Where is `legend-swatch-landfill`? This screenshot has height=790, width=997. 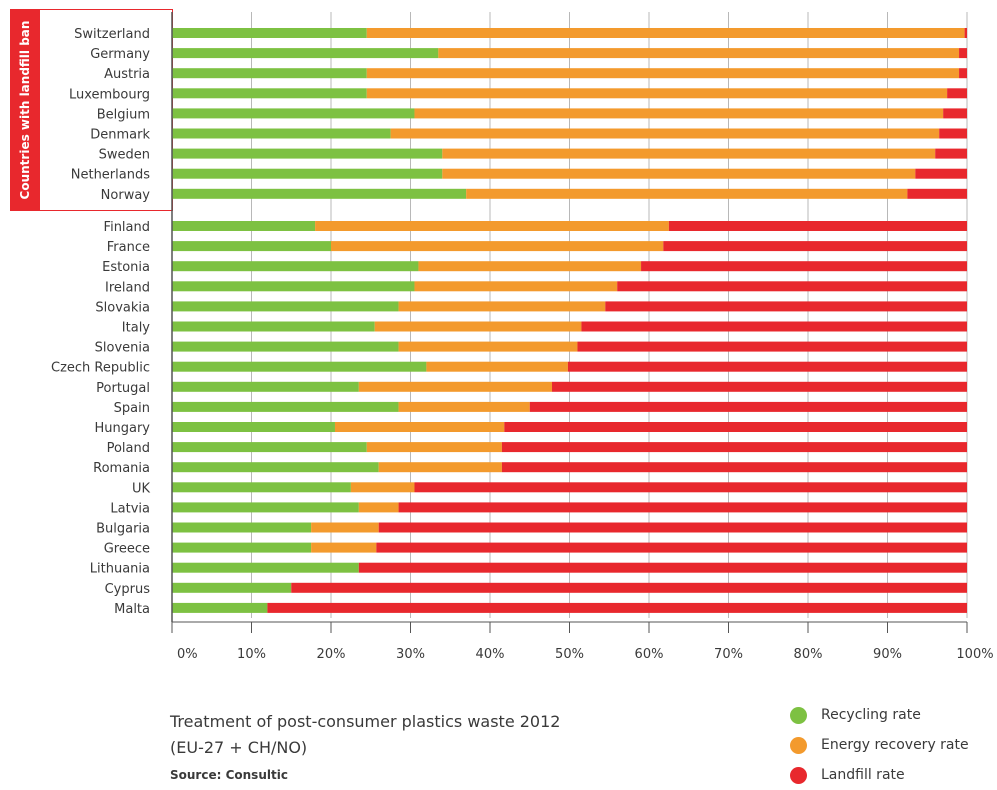 legend-swatch-landfill is located at coordinates (798, 775).